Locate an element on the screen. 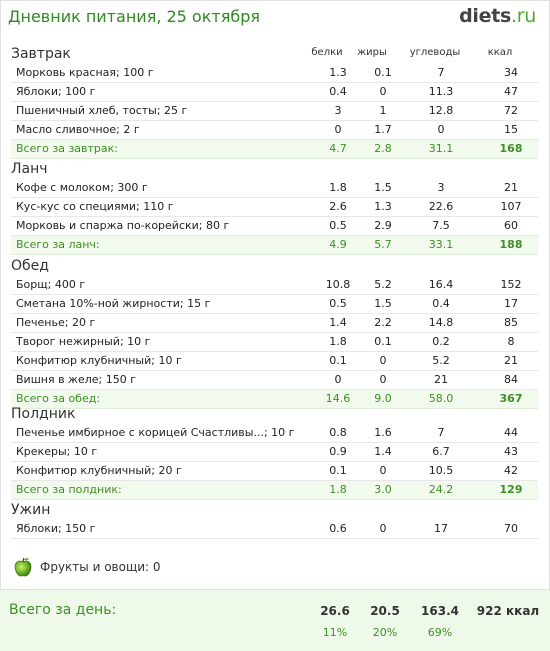 This screenshot has height=651, width=550. carbs-total: 24.2 is located at coordinates (441, 489).